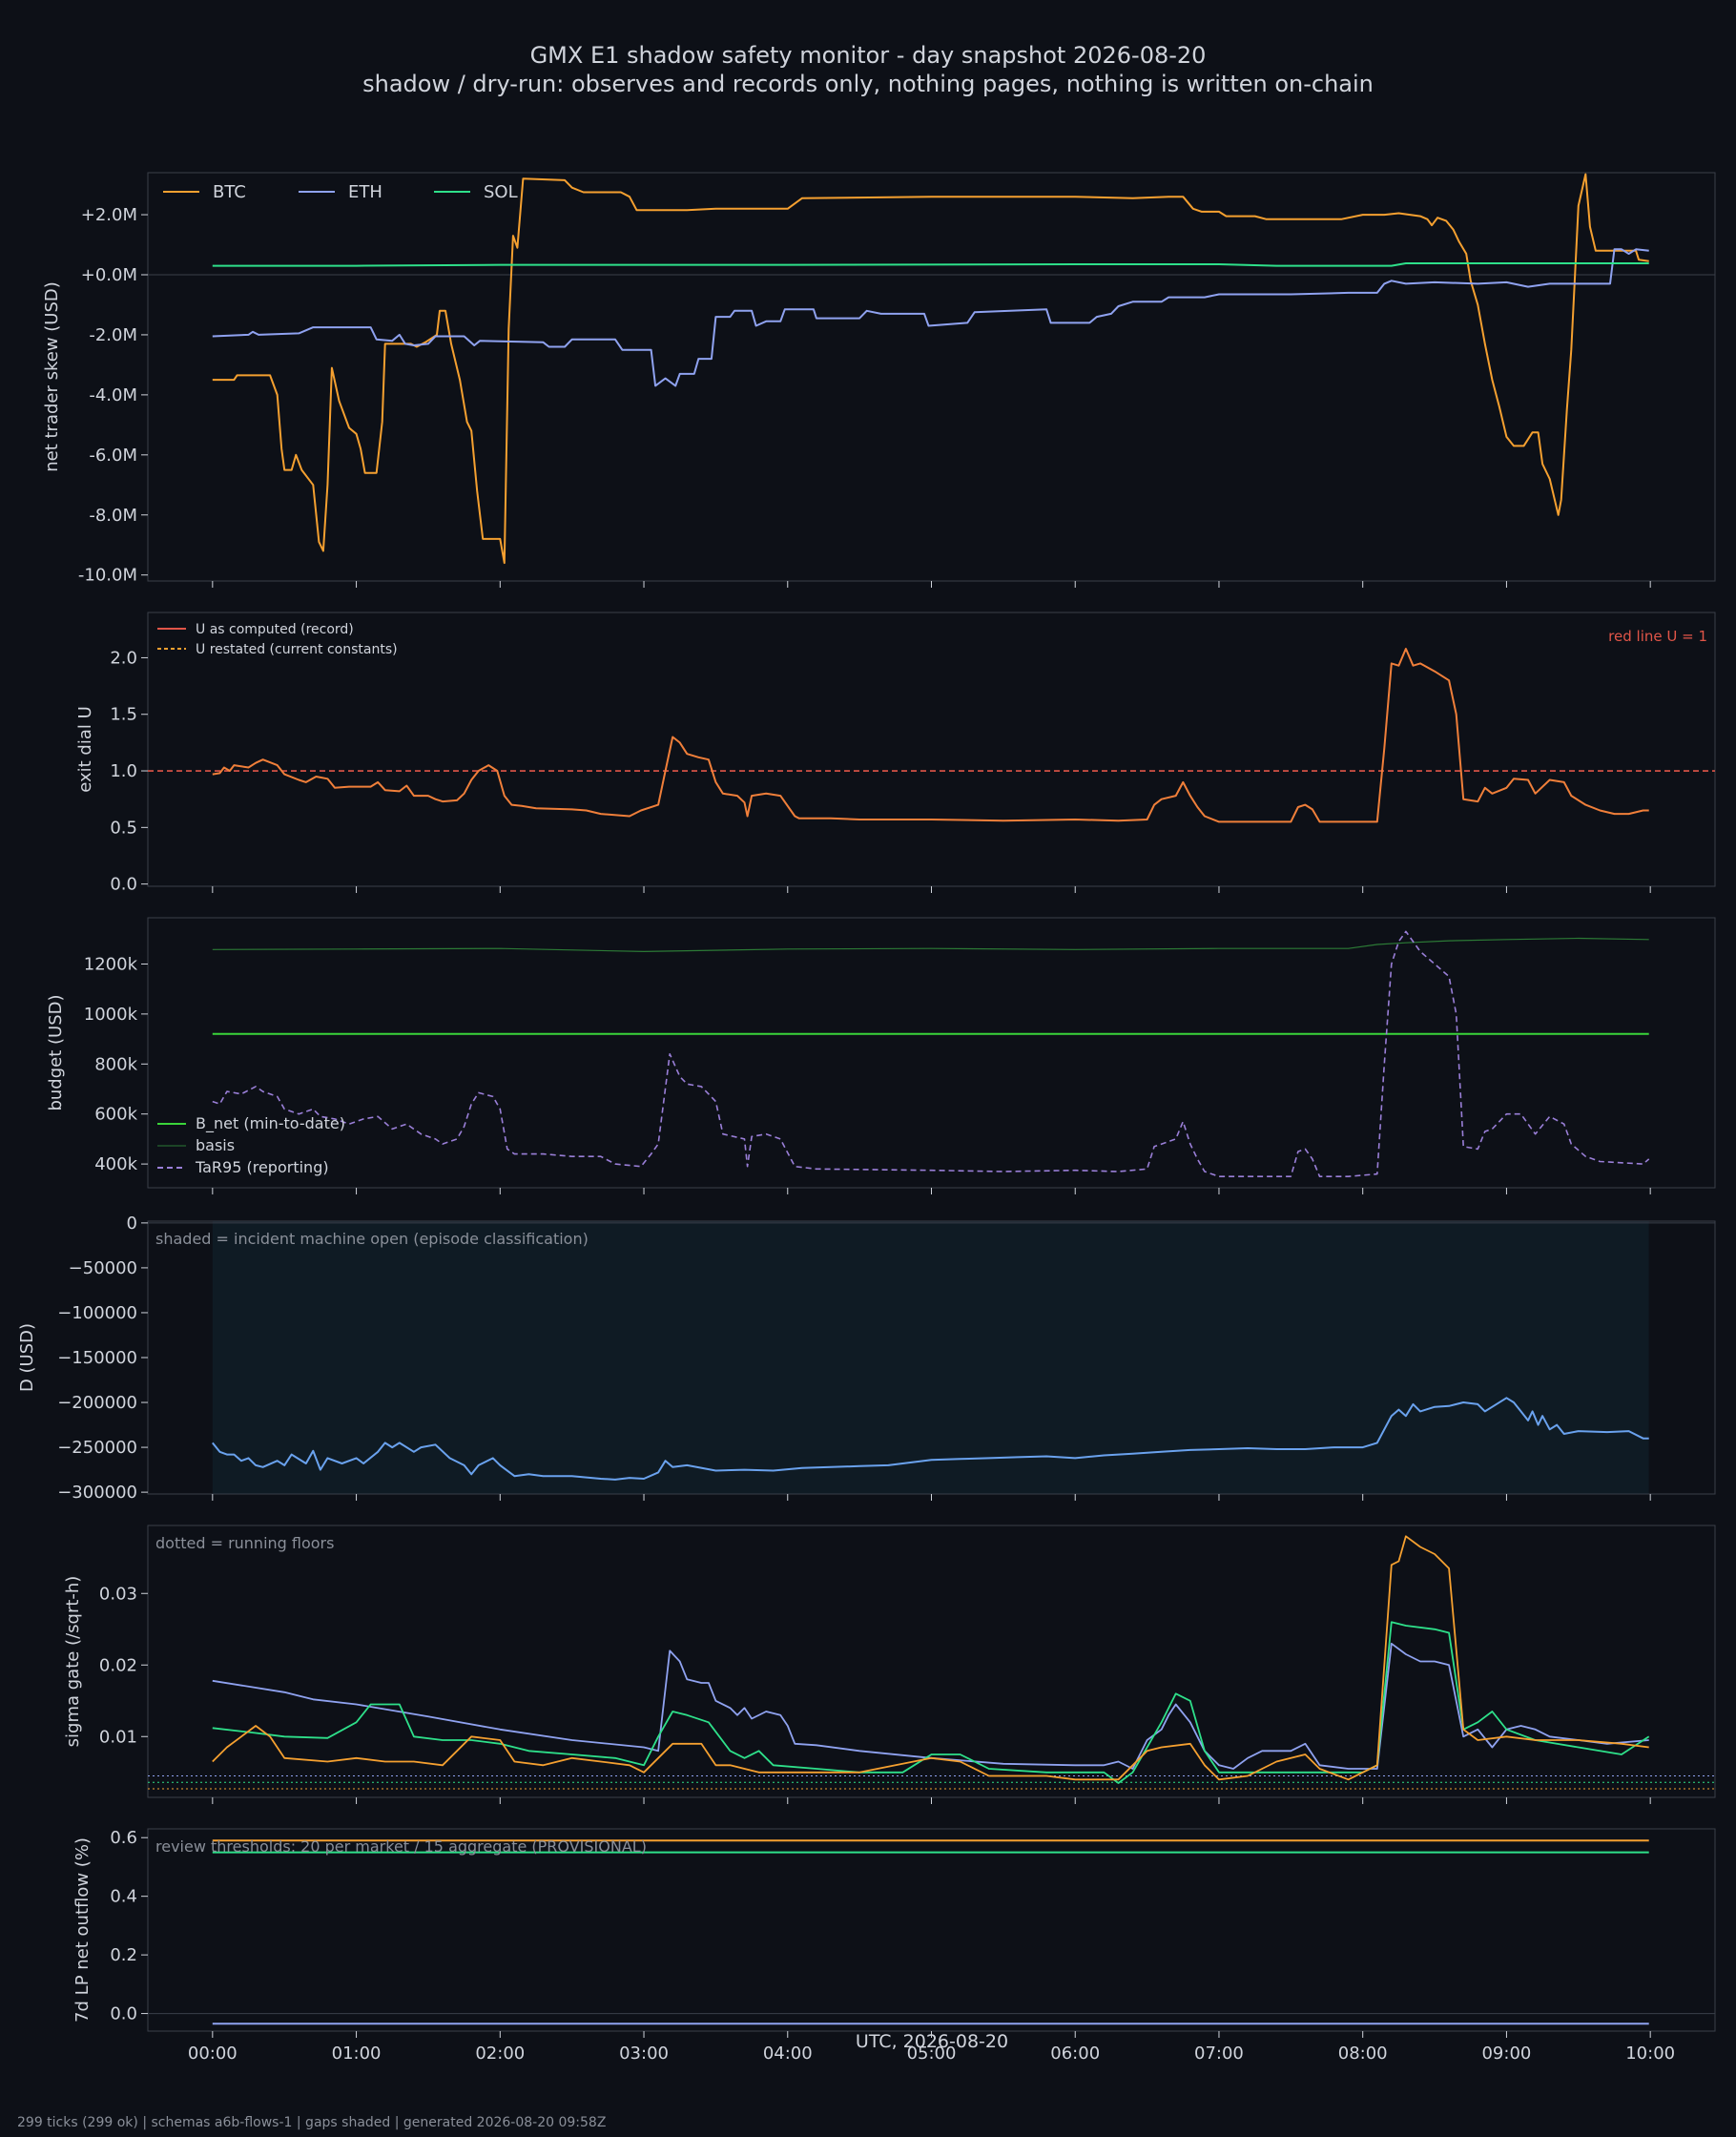 The width and height of the screenshot is (1736, 2137). I want to click on y-tick-label: +2.0M, so click(109, 215).